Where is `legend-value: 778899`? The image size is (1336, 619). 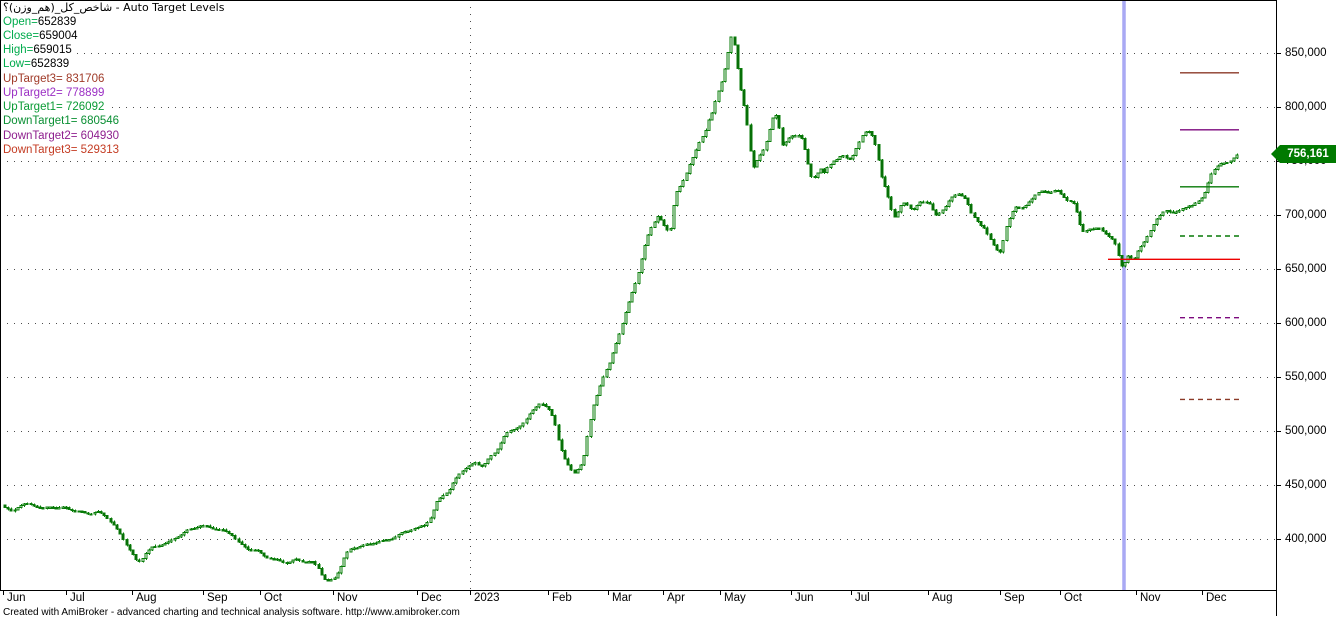 legend-value: 778899 is located at coordinates (85, 92).